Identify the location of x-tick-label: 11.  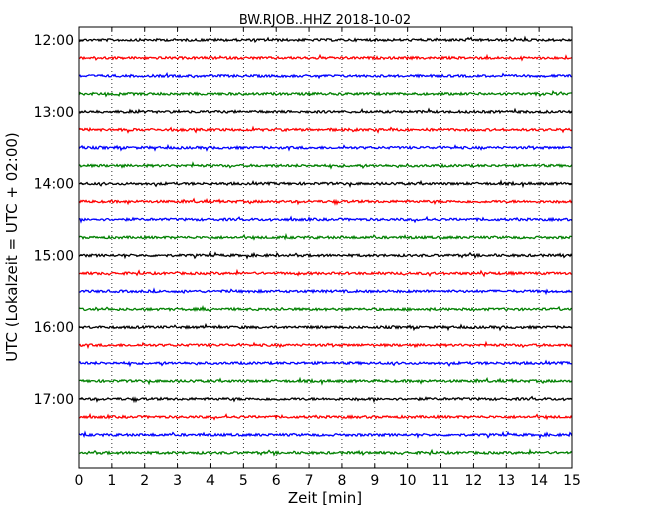
(441, 481).